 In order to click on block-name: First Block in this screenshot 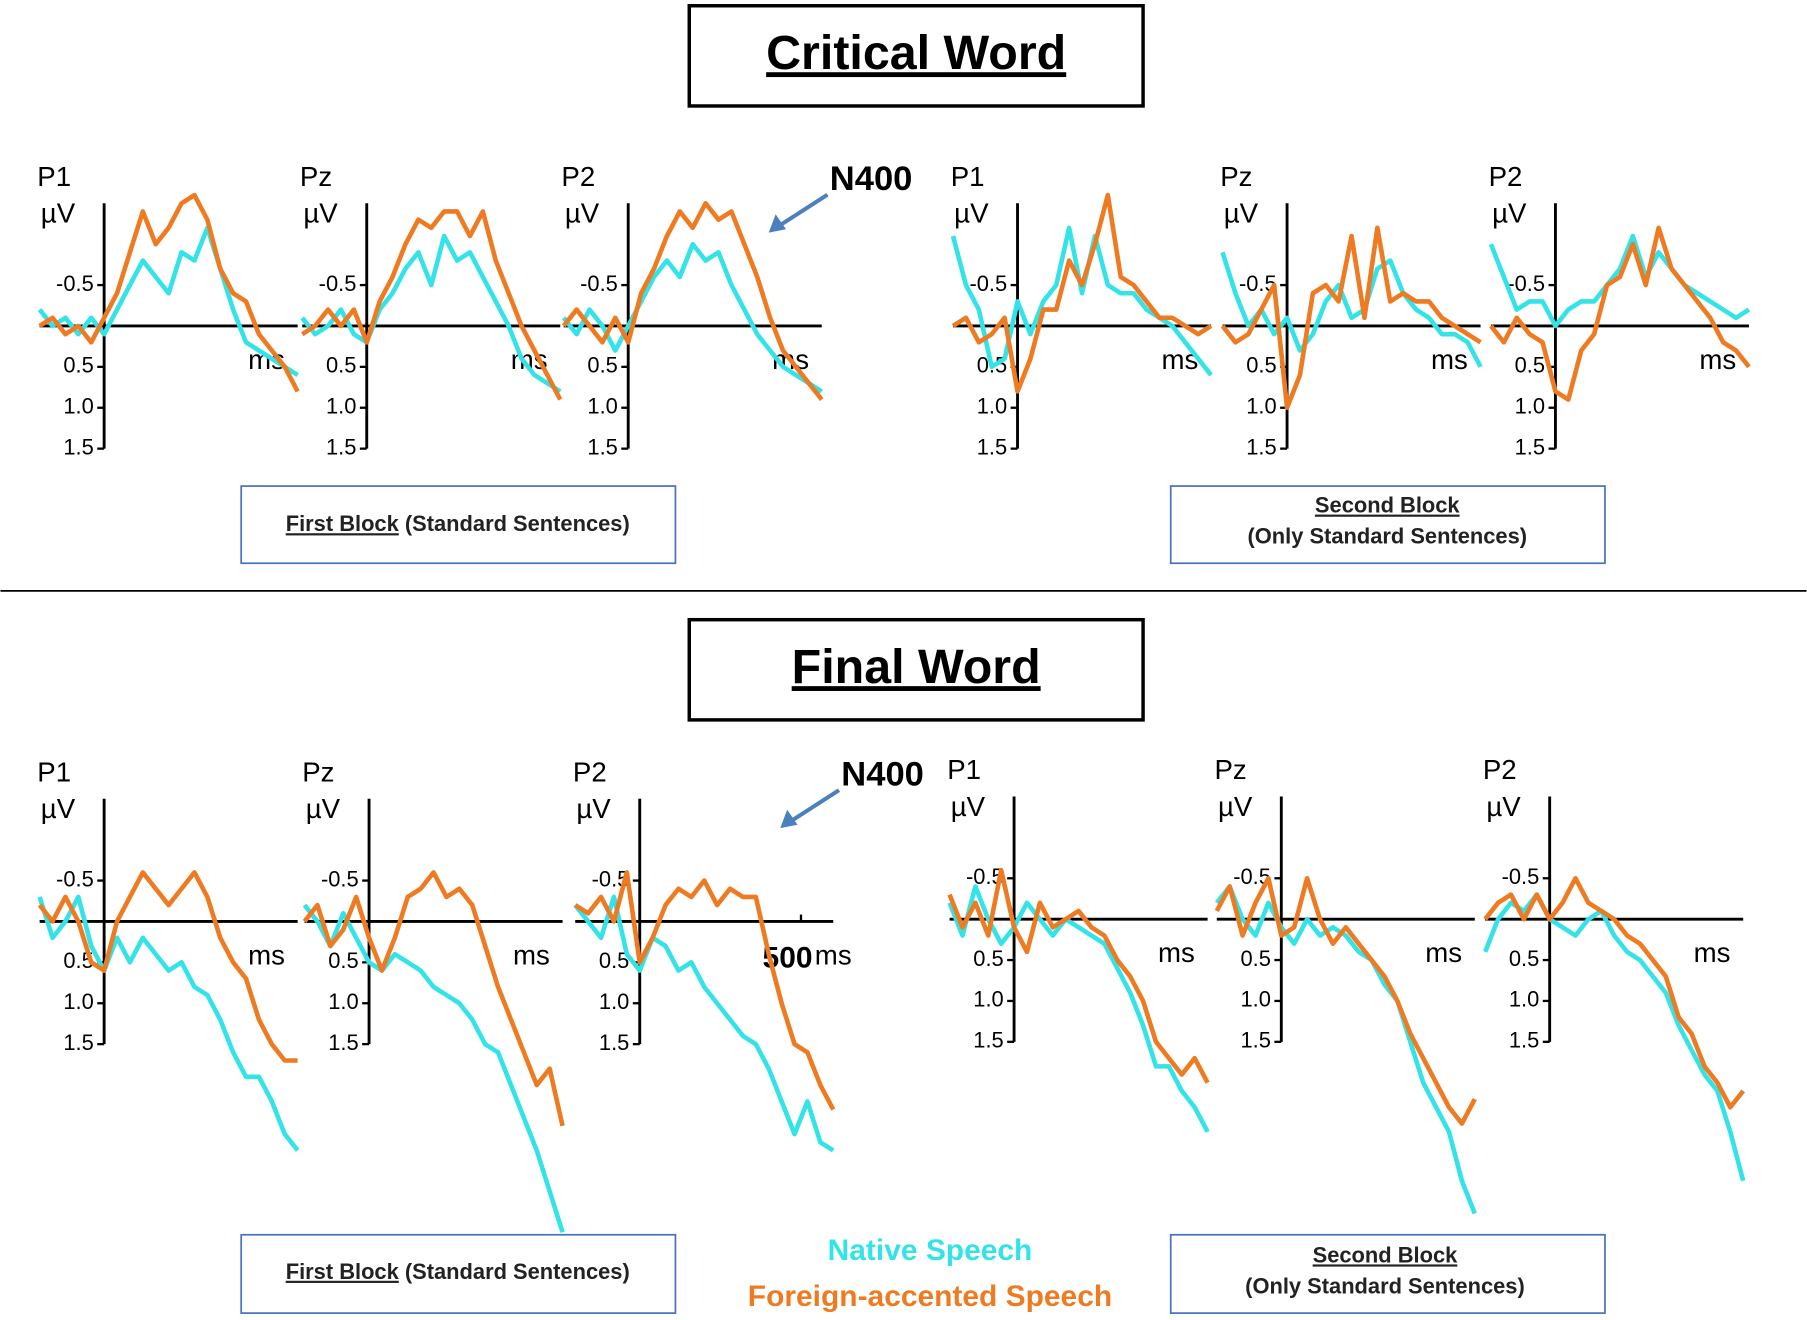, I will do `click(343, 1271)`.